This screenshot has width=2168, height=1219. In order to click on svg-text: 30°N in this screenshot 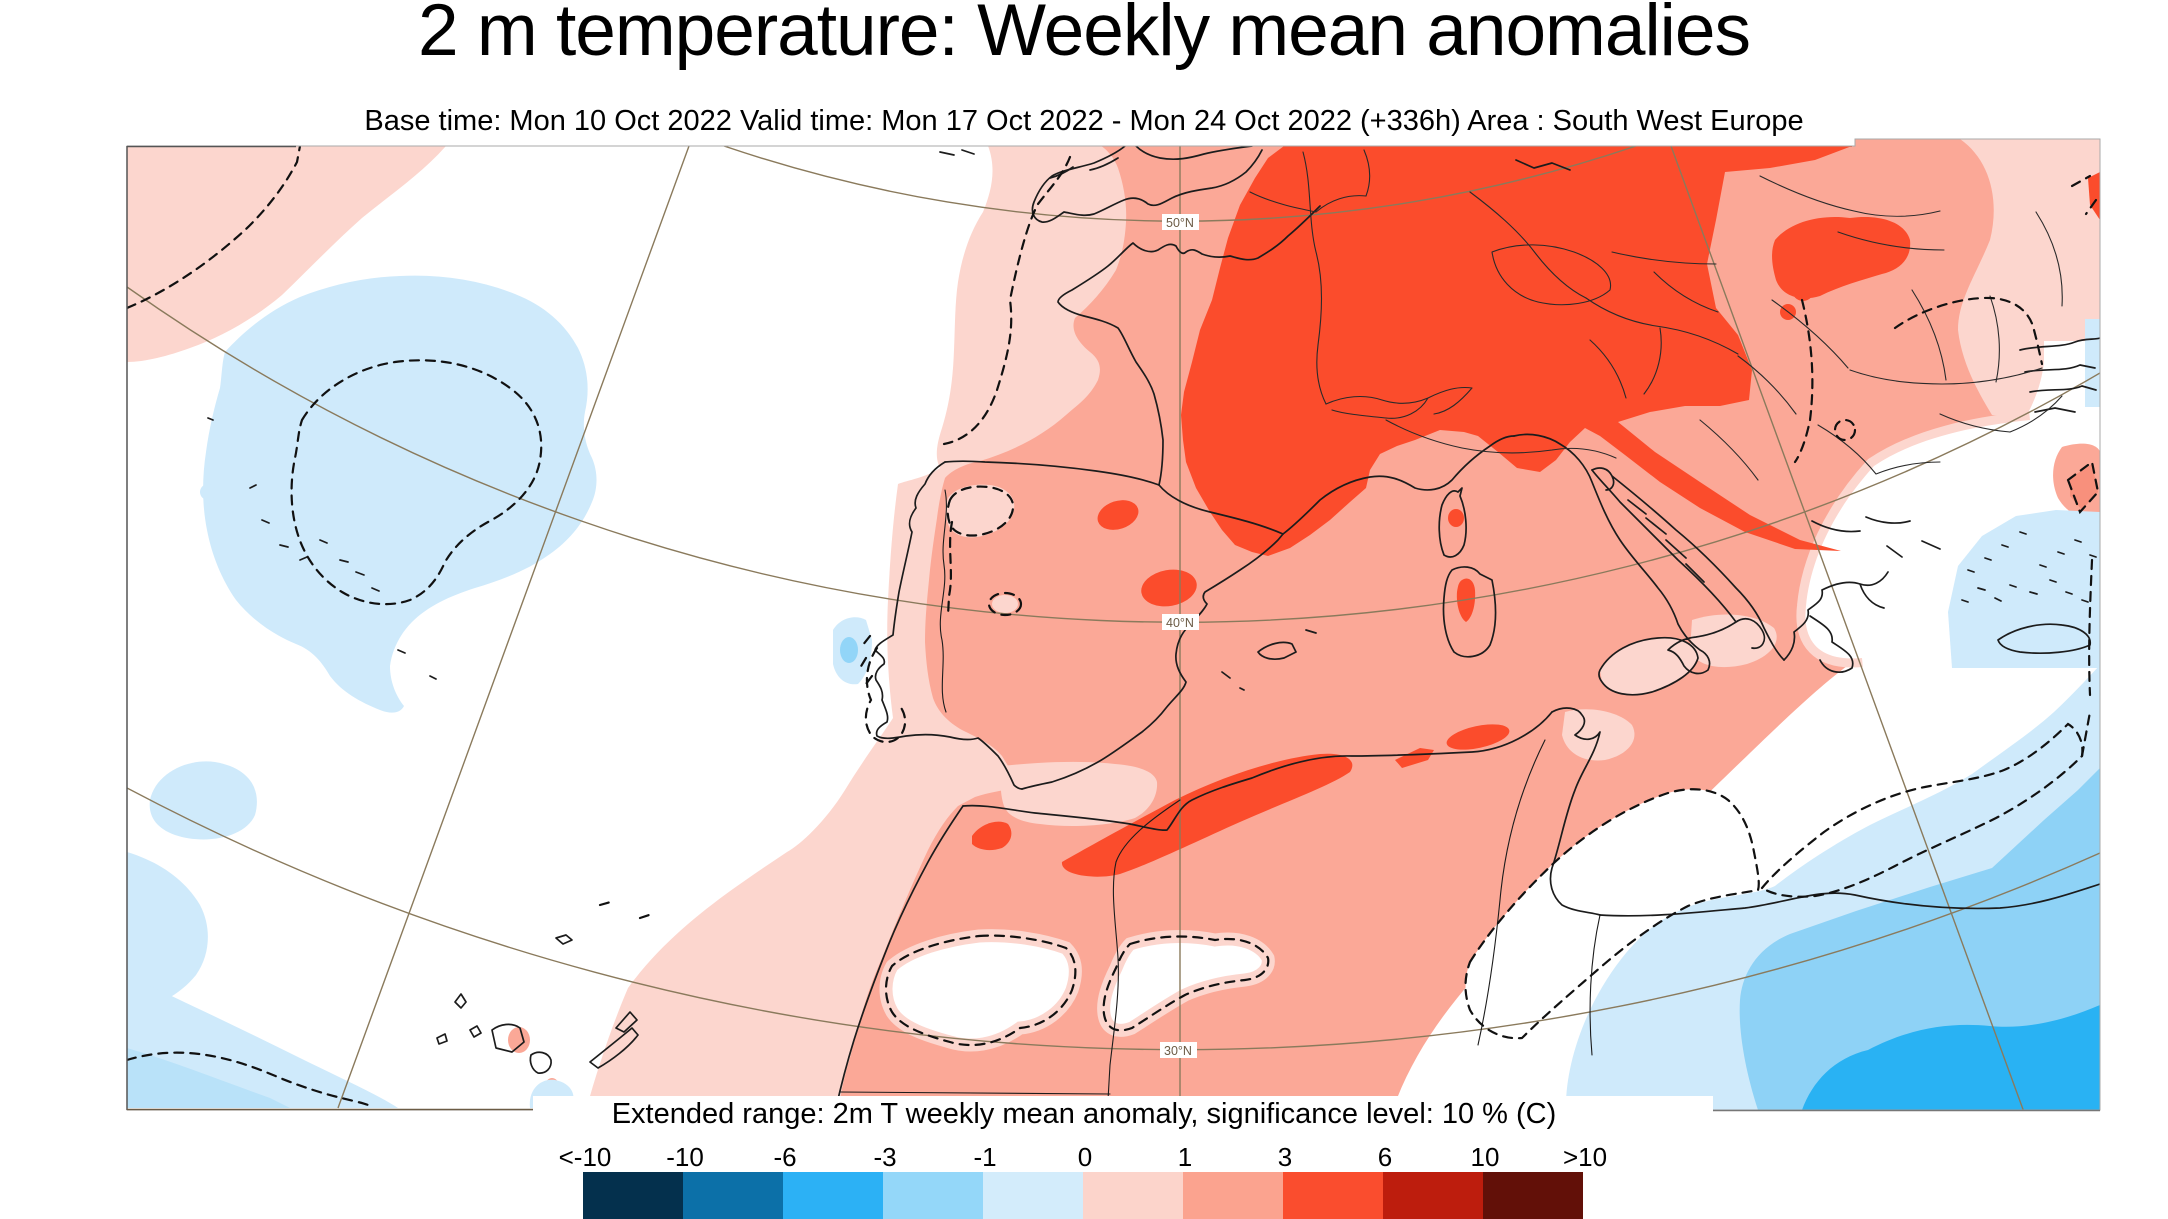, I will do `click(1178, 1051)`.